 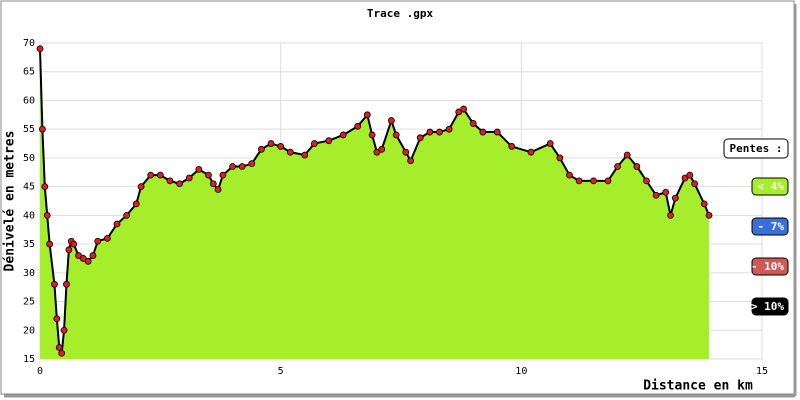 I want to click on x-tick-label: 15, so click(x=762, y=371).